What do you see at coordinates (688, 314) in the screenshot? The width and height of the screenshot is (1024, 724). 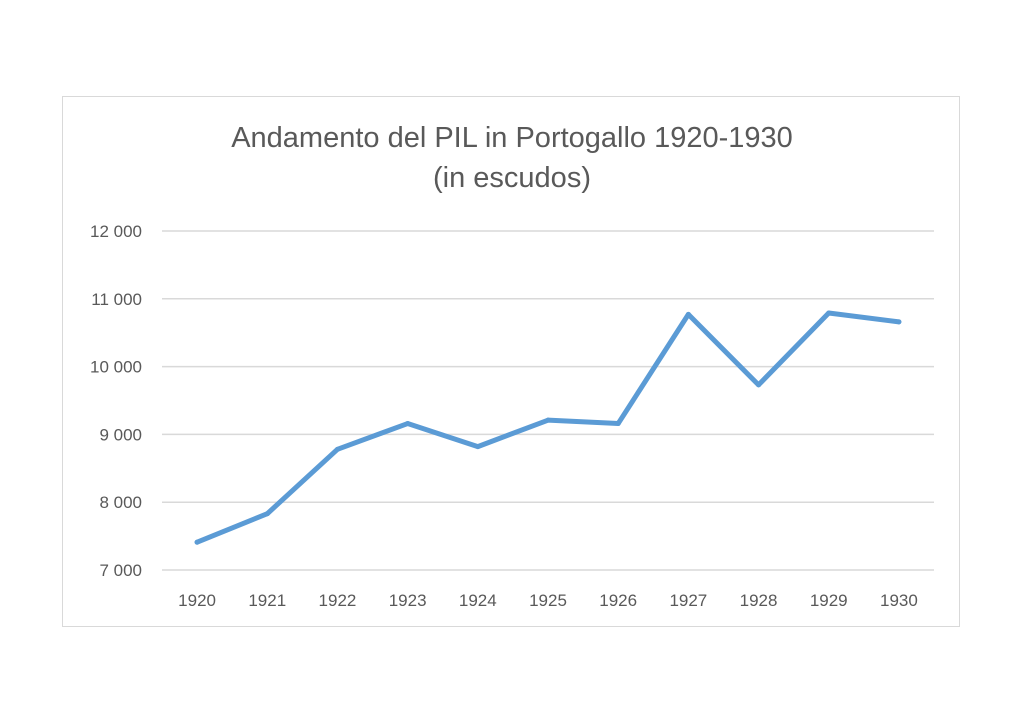 I see `data-point-1927` at bounding box center [688, 314].